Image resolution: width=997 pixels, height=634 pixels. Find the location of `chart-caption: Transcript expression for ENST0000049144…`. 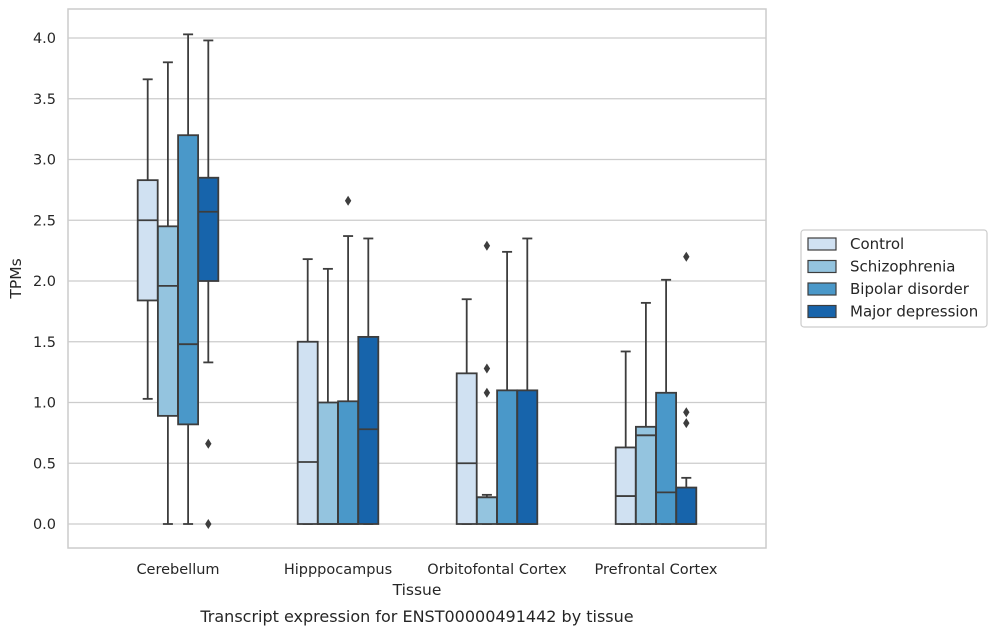

chart-caption: Transcript expression for ENST0000049144… is located at coordinates (416, 616).